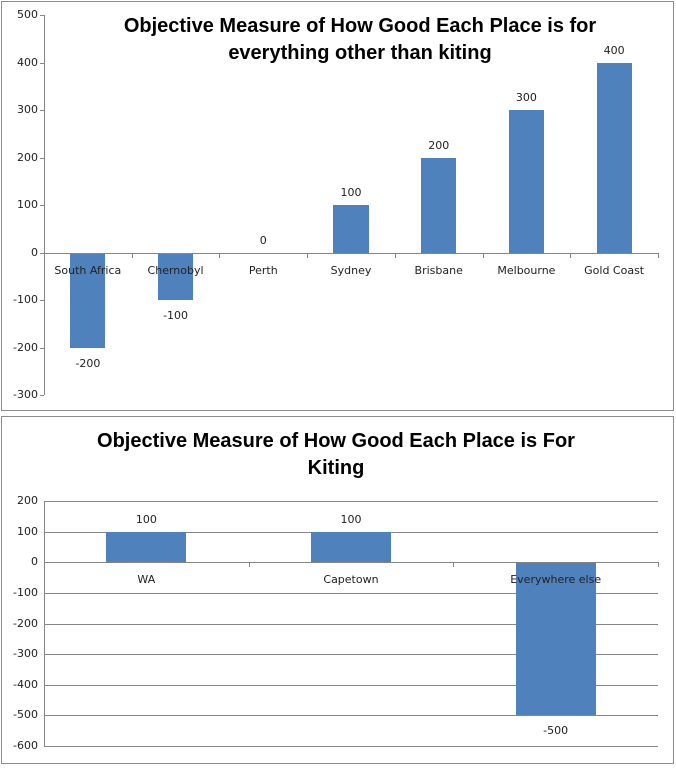 This screenshot has width=676, height=773. I want to click on chart-title: everything other than kiting, so click(360, 53).